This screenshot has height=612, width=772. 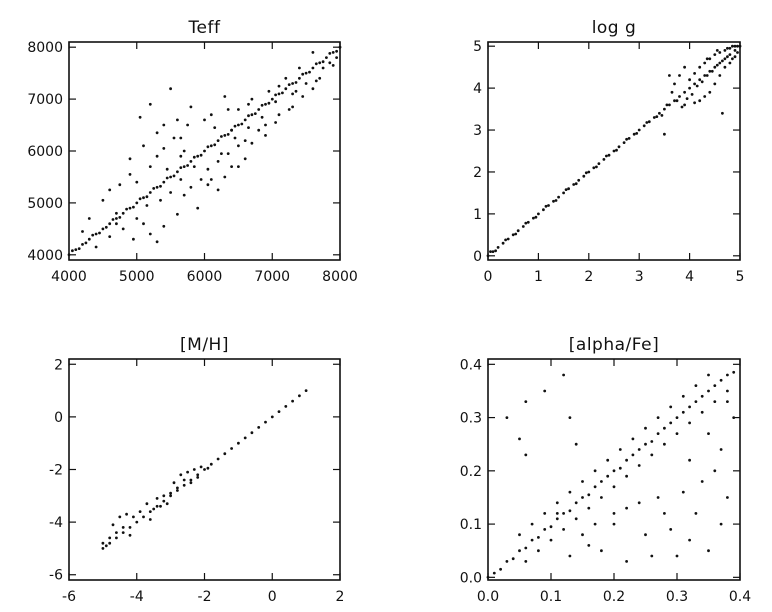 What do you see at coordinates (614, 28) in the screenshot?
I see `panel-title-logg: log g` at bounding box center [614, 28].